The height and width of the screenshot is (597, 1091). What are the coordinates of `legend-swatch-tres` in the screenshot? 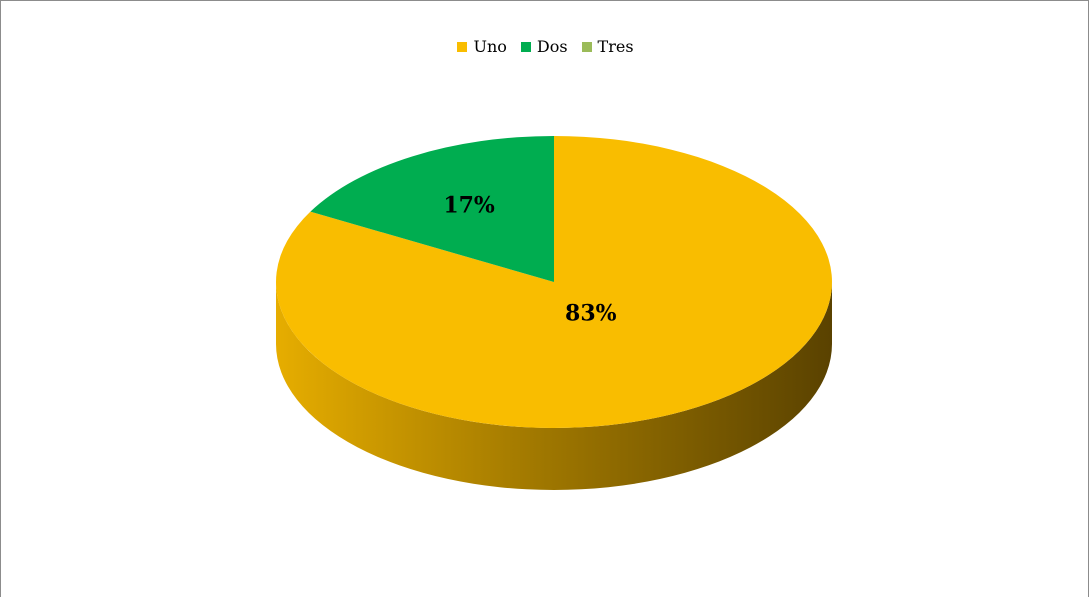 It's located at (586, 46).